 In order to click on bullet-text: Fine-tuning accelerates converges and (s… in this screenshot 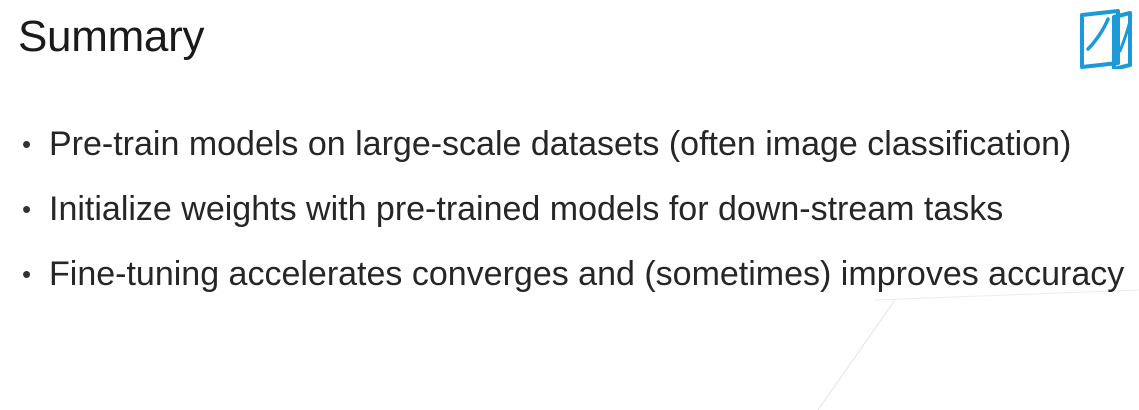, I will do `click(587, 274)`.